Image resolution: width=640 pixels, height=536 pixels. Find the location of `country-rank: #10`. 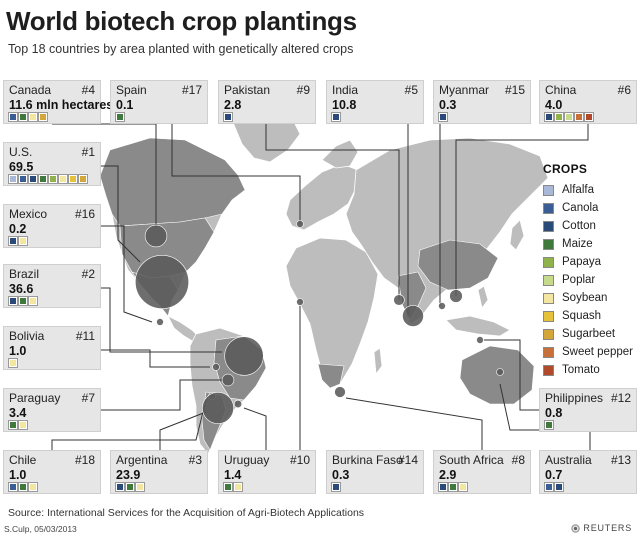

country-rank: #10 is located at coordinates (299, 460).